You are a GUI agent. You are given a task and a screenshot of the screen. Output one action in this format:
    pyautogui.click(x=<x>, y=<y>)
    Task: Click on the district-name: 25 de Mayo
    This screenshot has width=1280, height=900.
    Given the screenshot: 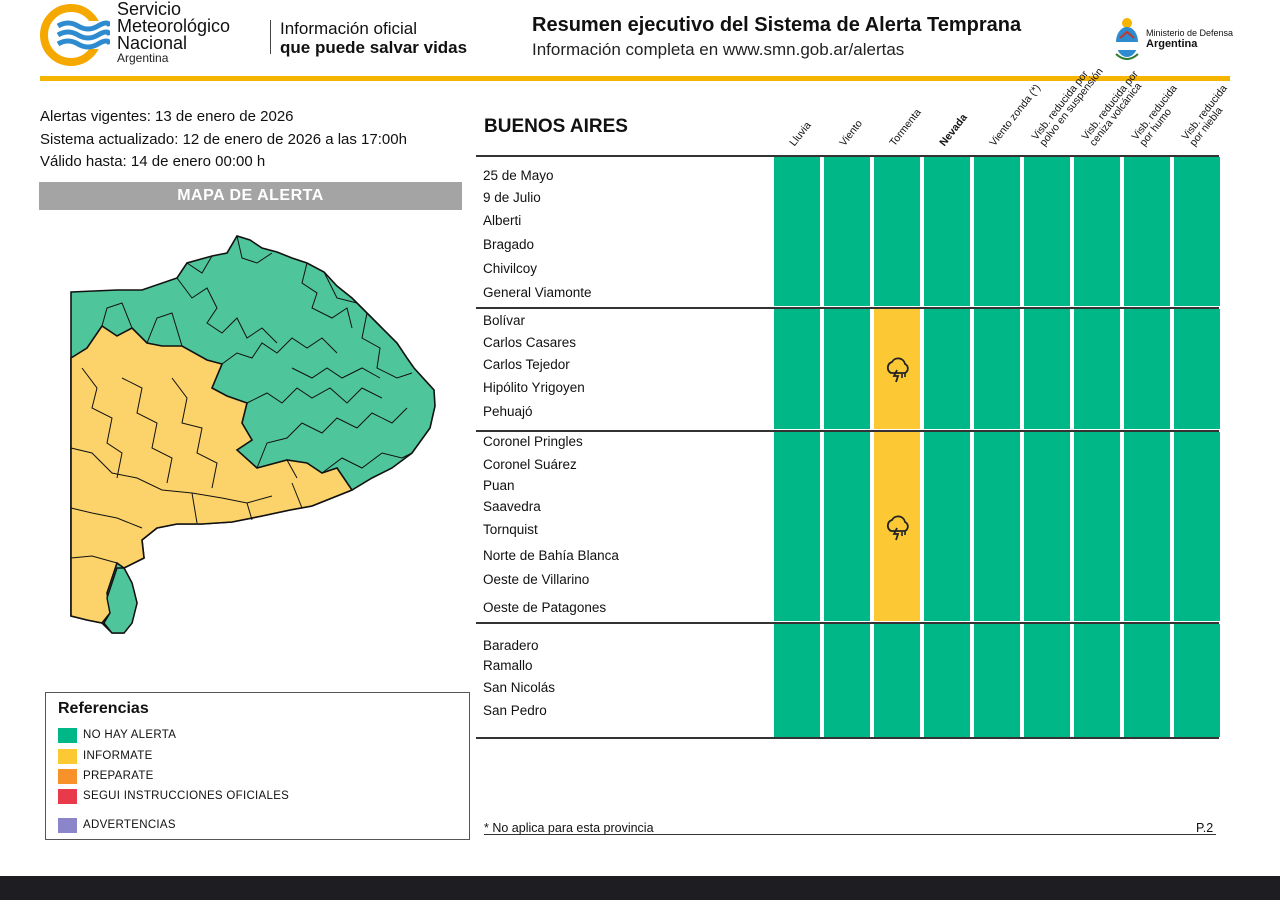 What is the action you would take?
    pyautogui.click(x=518, y=175)
    